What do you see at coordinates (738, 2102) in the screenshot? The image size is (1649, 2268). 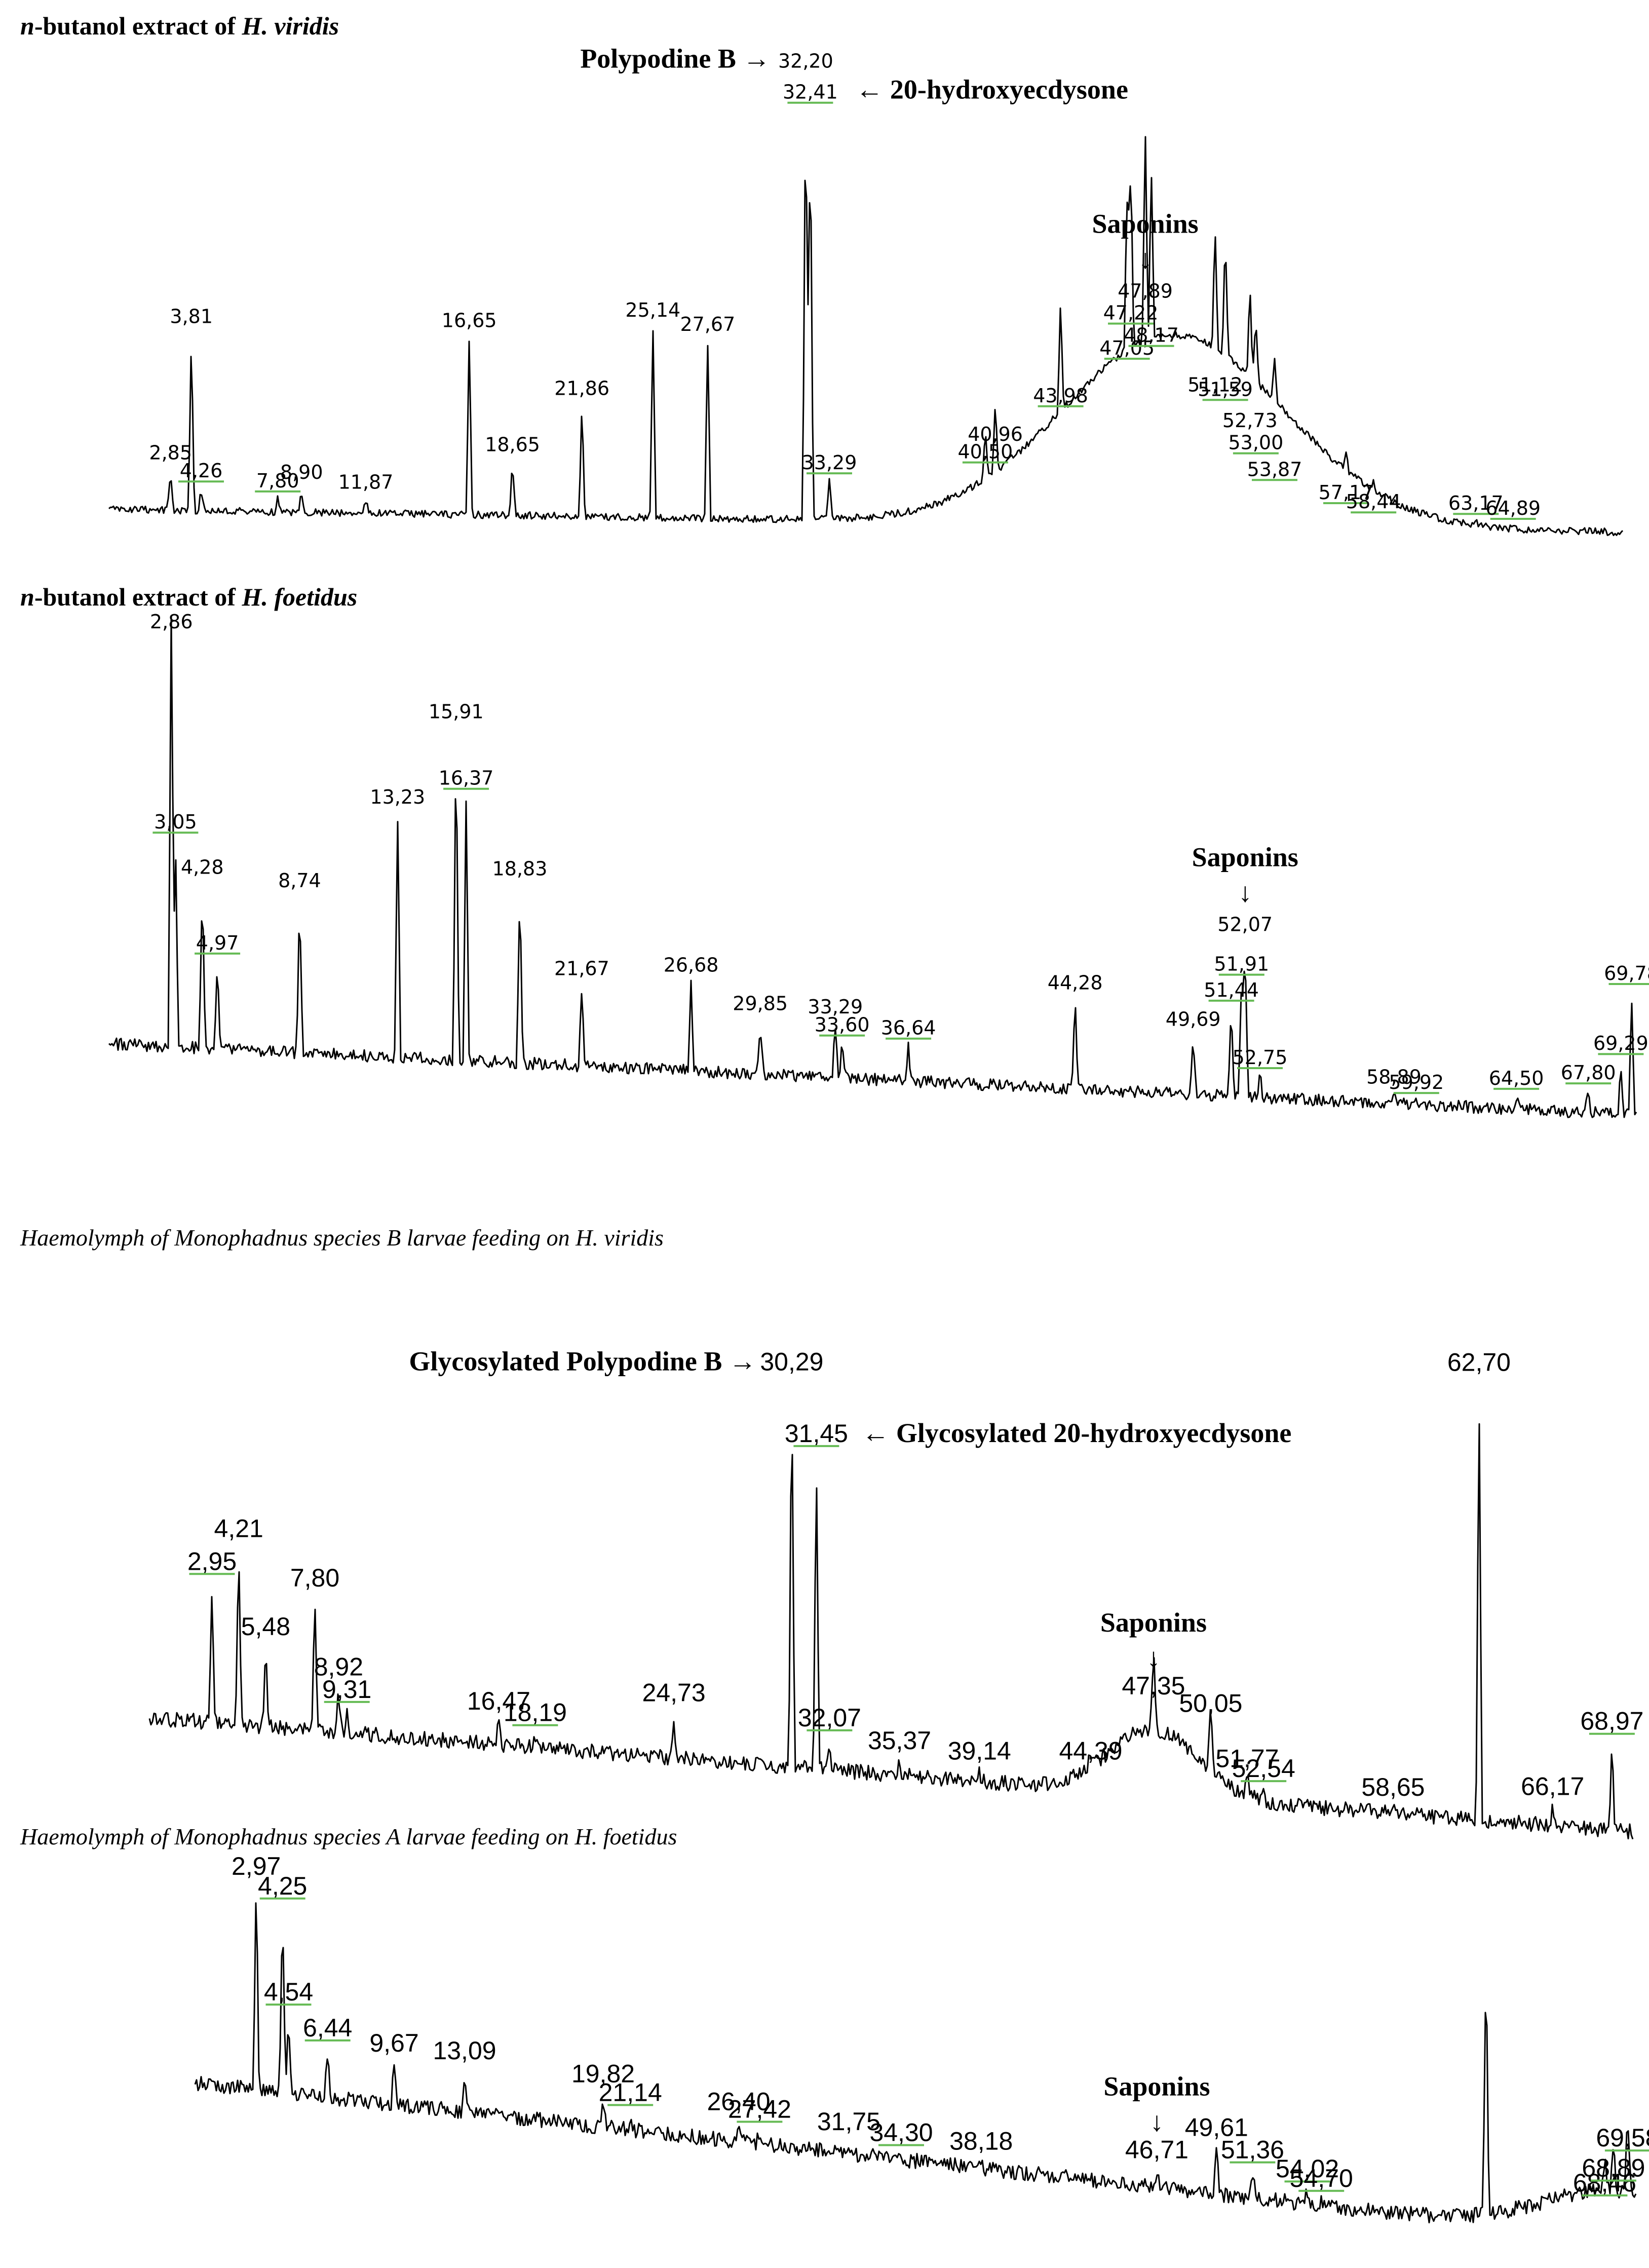 I see `peak-label: 26,40` at bounding box center [738, 2102].